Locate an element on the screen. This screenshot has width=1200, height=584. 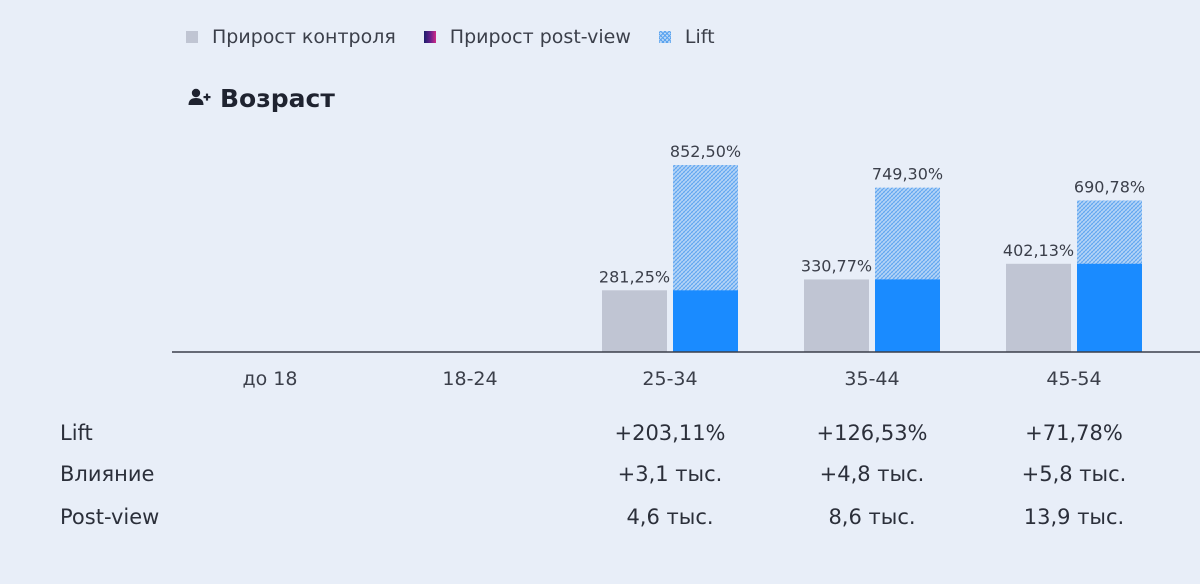
legend-swatch-control is located at coordinates (192, 37).